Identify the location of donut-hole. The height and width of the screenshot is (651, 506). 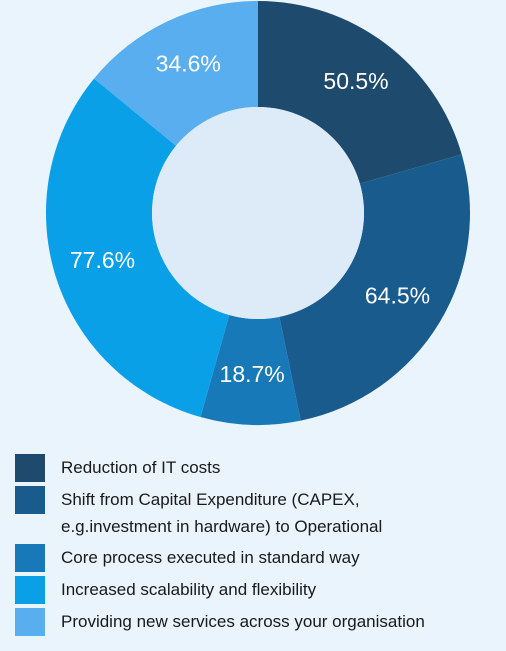
(258, 213).